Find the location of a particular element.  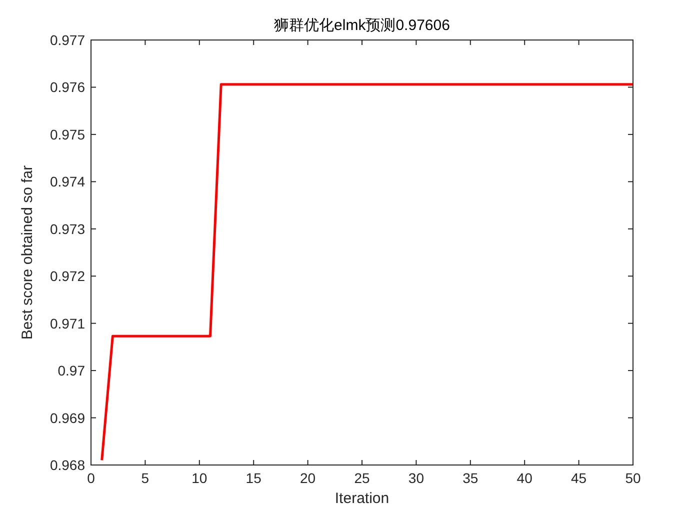

x-tick-label: 20 is located at coordinates (308, 478).